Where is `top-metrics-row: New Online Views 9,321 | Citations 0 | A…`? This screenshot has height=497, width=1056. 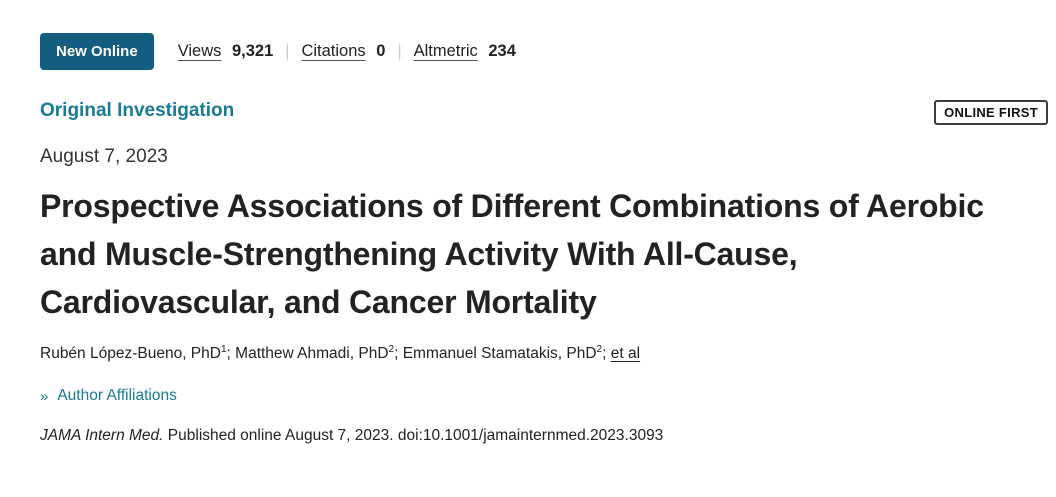 top-metrics-row: New Online Views 9,321 | Citations 0 | A… is located at coordinates (528, 51).